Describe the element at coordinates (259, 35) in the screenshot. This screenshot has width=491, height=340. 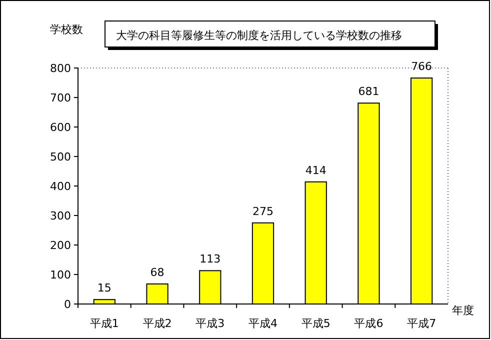
I see `chart-title: 大学の科目等履修生等の制度を活用している学校数の推移` at that location.